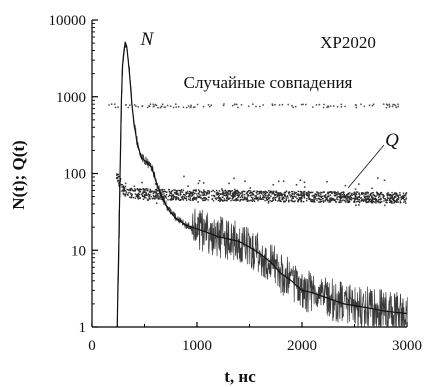  What do you see at coordinates (268, 82) in the screenshot?
I see `random-coincidences-label: Случайные совпадения` at bounding box center [268, 82].